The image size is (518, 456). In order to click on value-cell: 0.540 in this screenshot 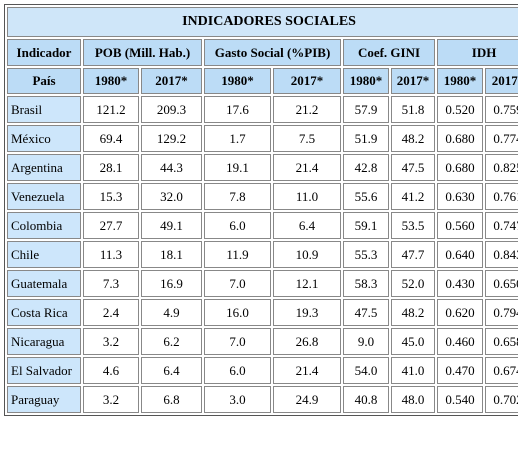, I will do `click(460, 399)`.